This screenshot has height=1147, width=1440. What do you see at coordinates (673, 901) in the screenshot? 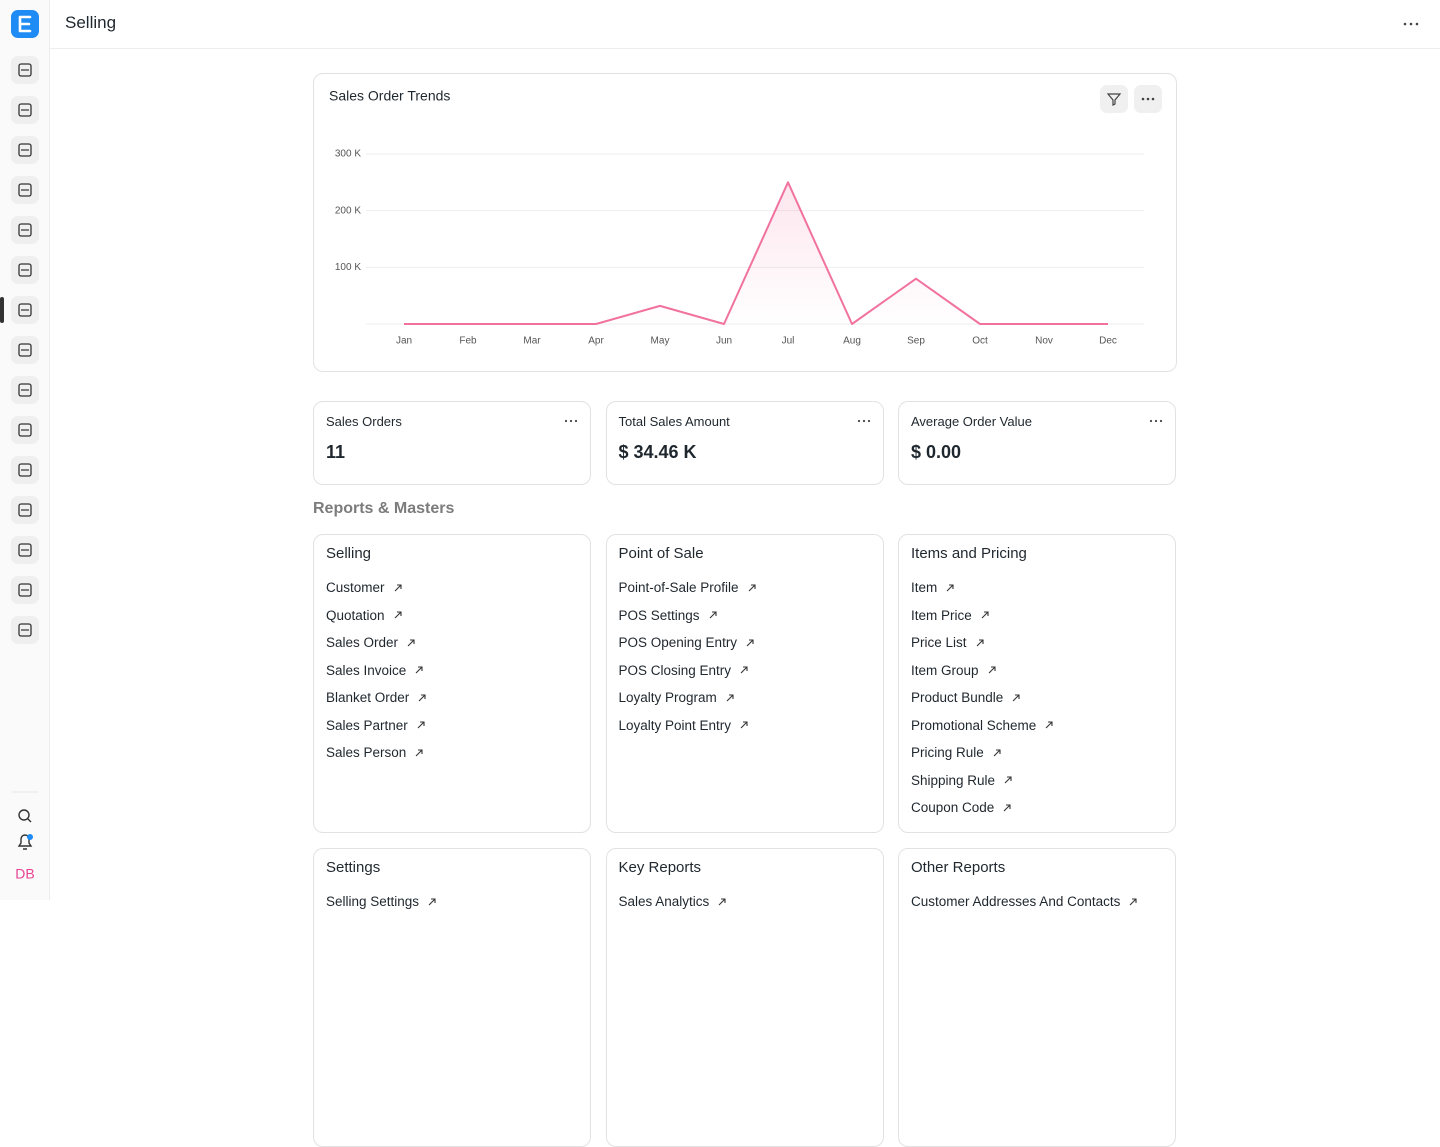
I see `shortcut-link: Sales Analytics` at bounding box center [673, 901].